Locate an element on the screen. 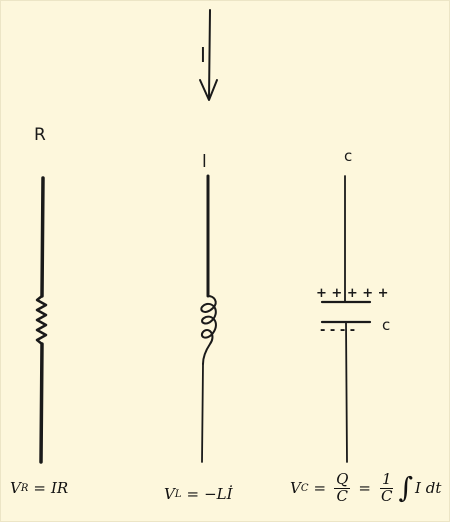 This screenshot has height=522, width=450. capacitor-eq-fraction-1-c: 1 C is located at coordinates (386, 487).